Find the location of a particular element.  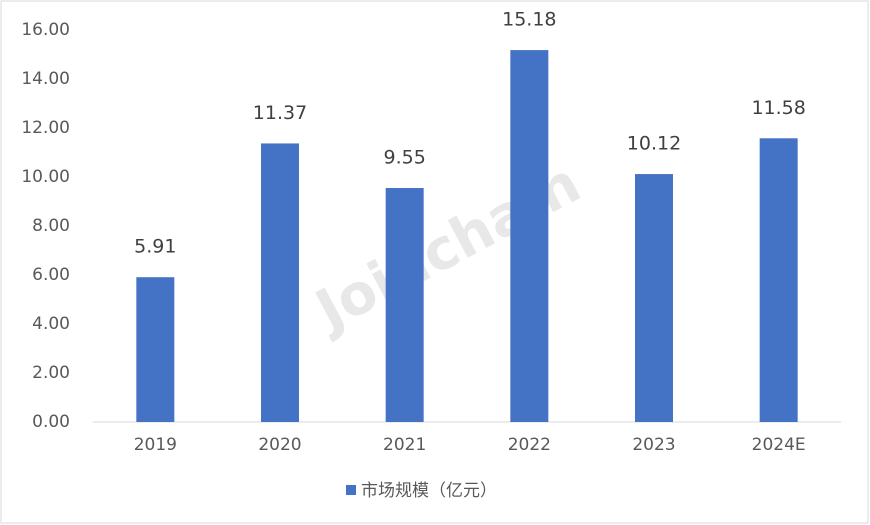

legend-label: 市场规模（亿元） is located at coordinates (429, 491).